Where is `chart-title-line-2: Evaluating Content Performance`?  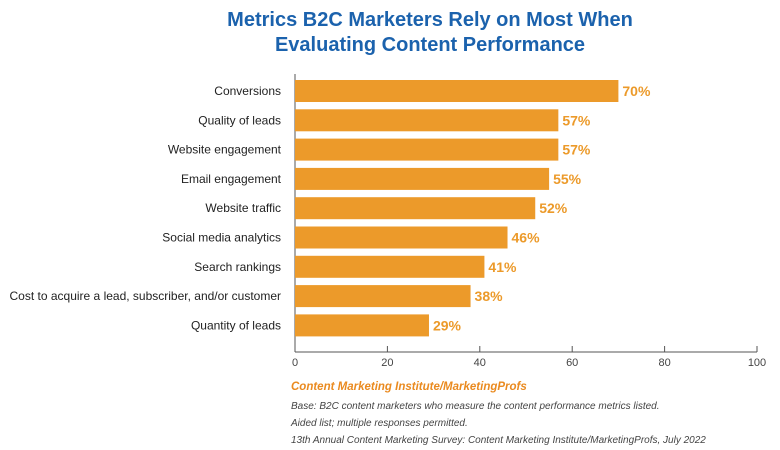
chart-title-line-2: Evaluating Content Performance is located at coordinates (430, 45).